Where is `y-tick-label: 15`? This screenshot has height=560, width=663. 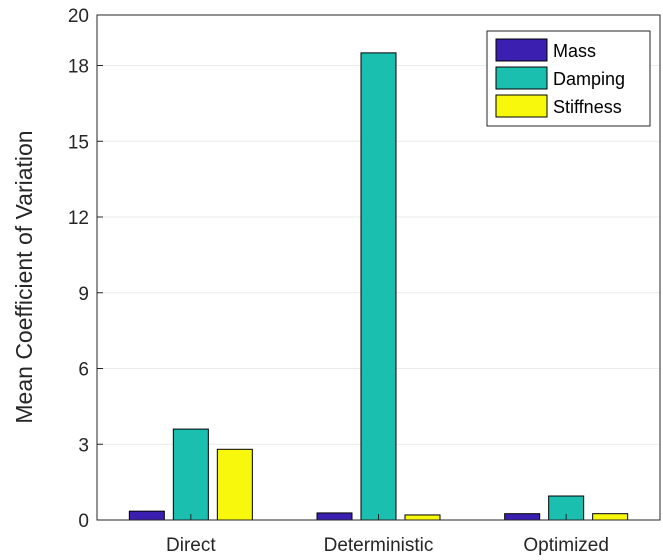
y-tick-label: 15 is located at coordinates (78, 142).